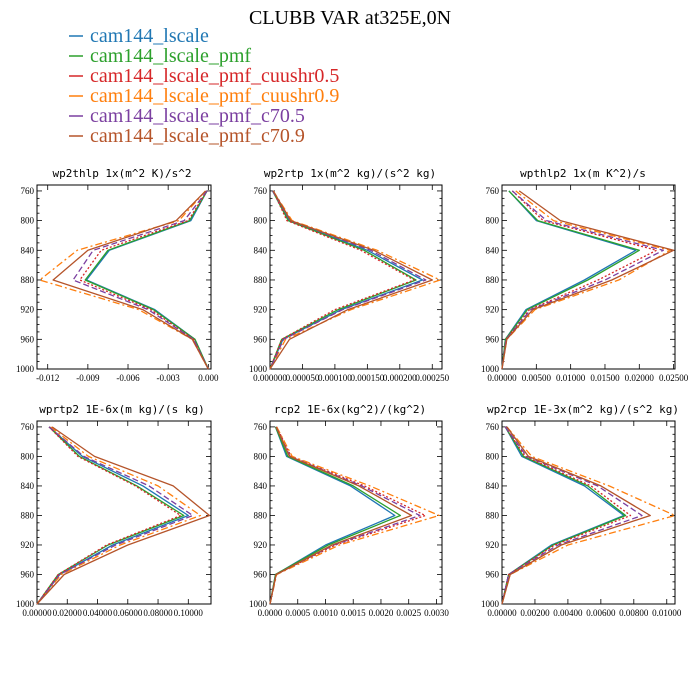 This screenshot has width=700, height=700. I want to click on panel-title: rcp2 1E-6x(kg^2)/(kg^2), so click(350, 409).